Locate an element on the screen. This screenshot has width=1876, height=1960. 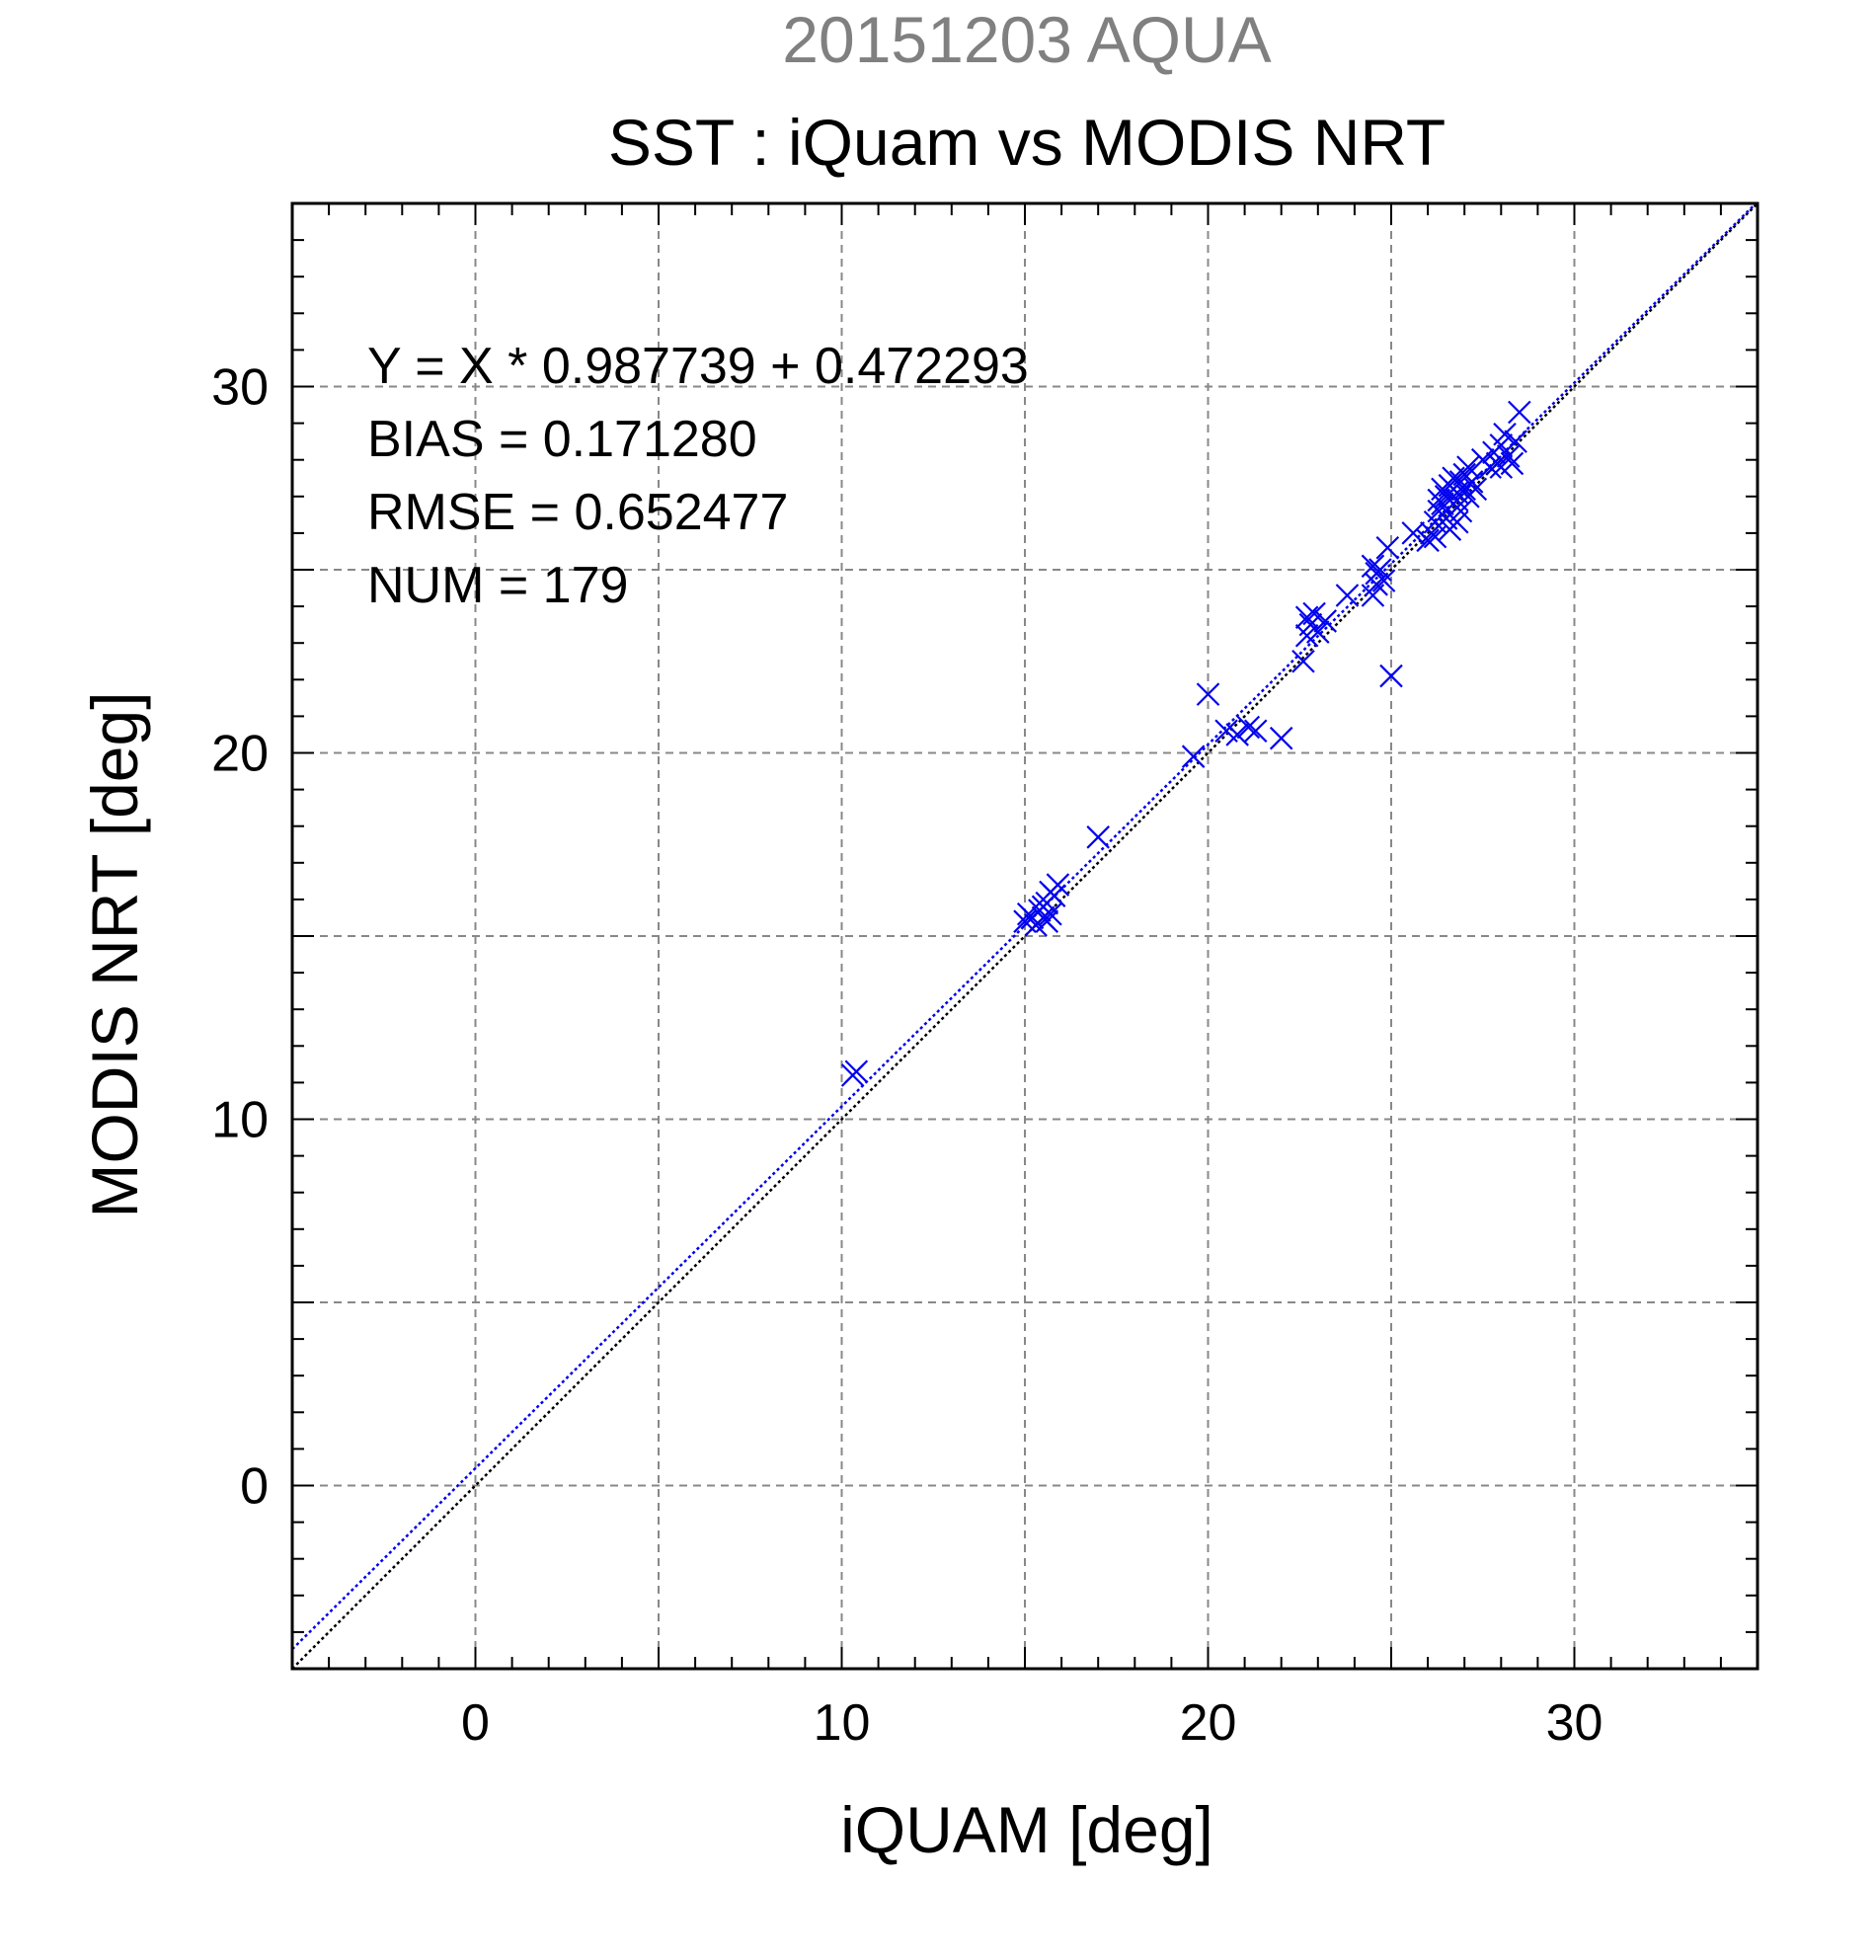
y-tick-label: 20 is located at coordinates (240, 754).